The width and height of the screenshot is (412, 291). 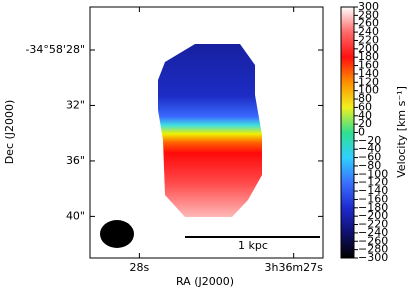 What do you see at coordinates (75, 160) in the screenshot?
I see `y-tick-label: 36"` at bounding box center [75, 160].